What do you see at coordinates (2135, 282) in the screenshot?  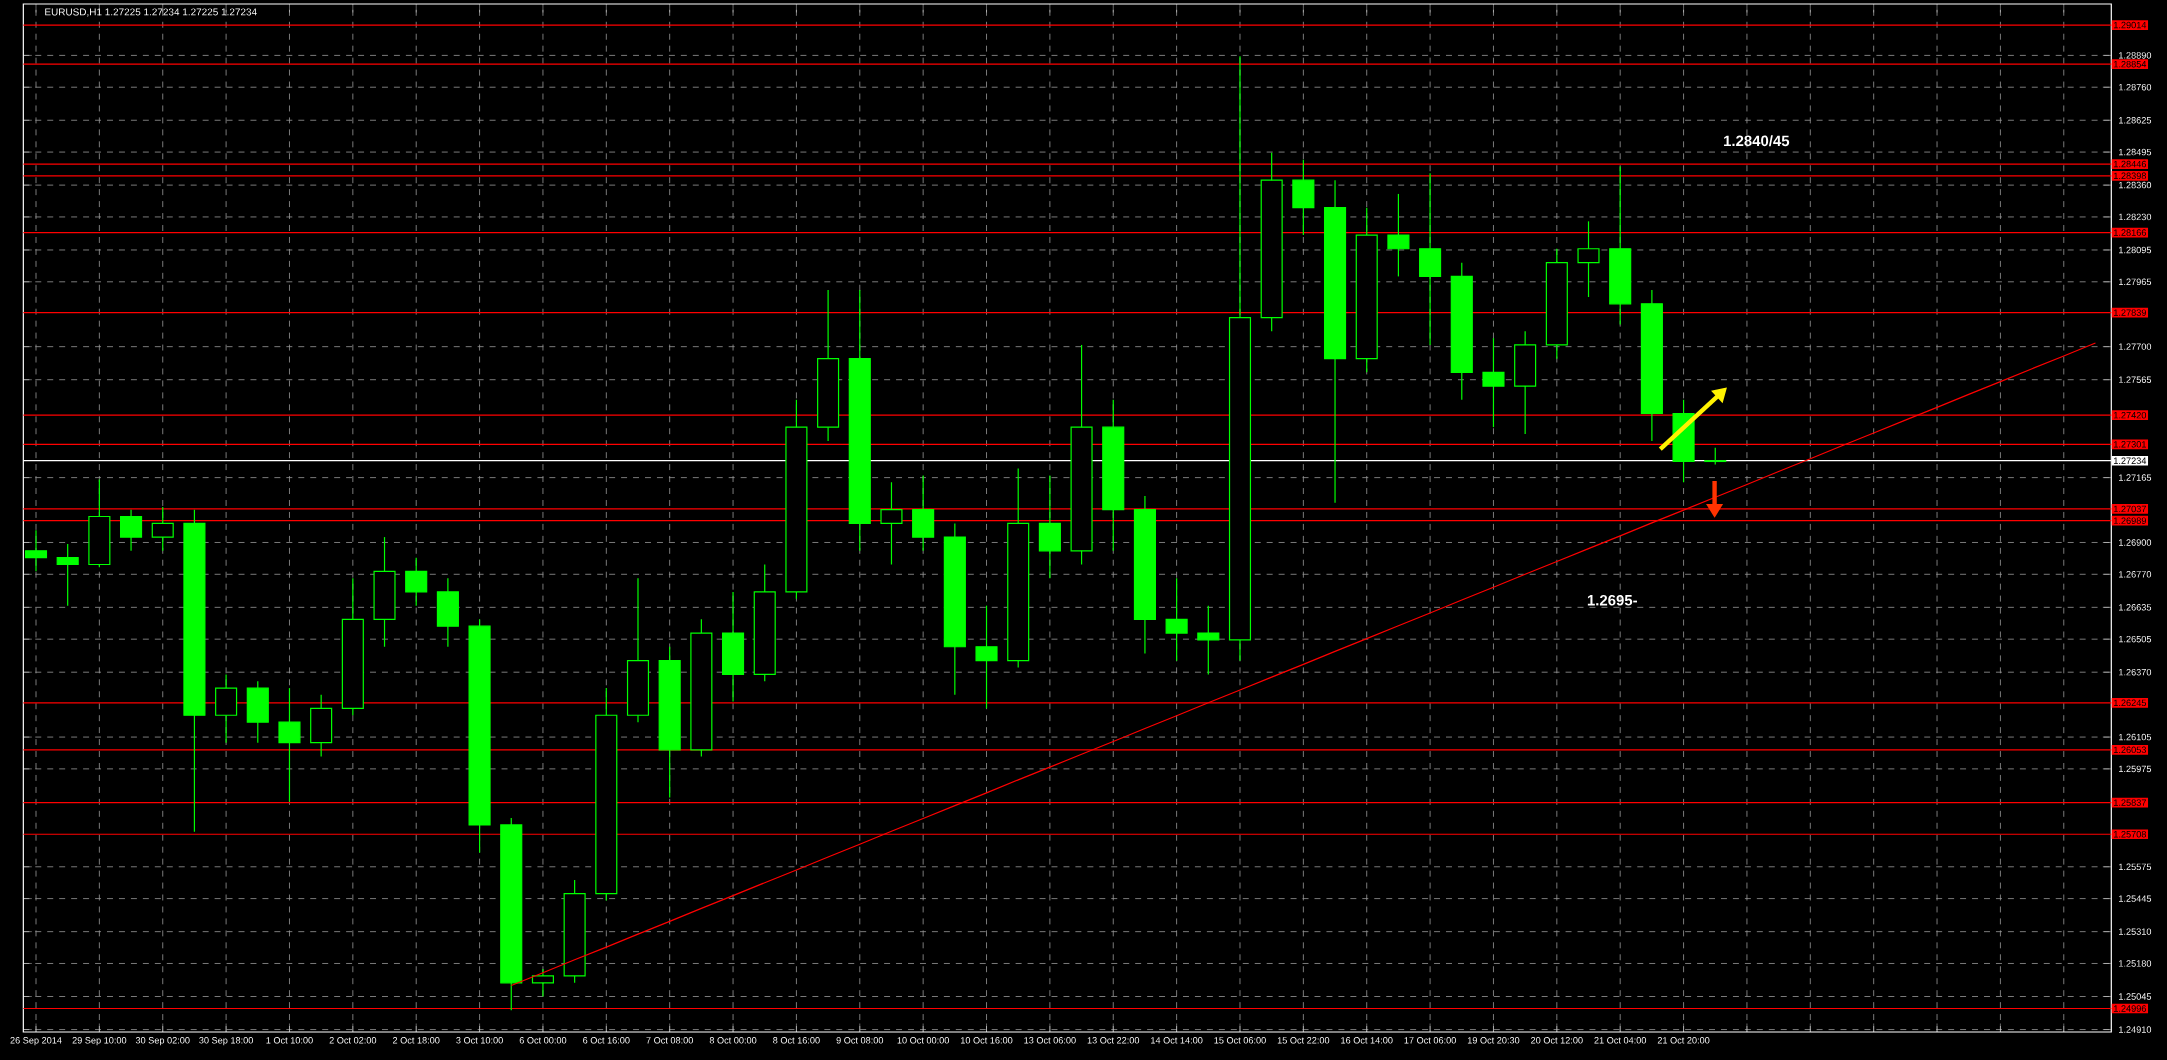 I see `y-tick-label: 1.27965` at bounding box center [2135, 282].